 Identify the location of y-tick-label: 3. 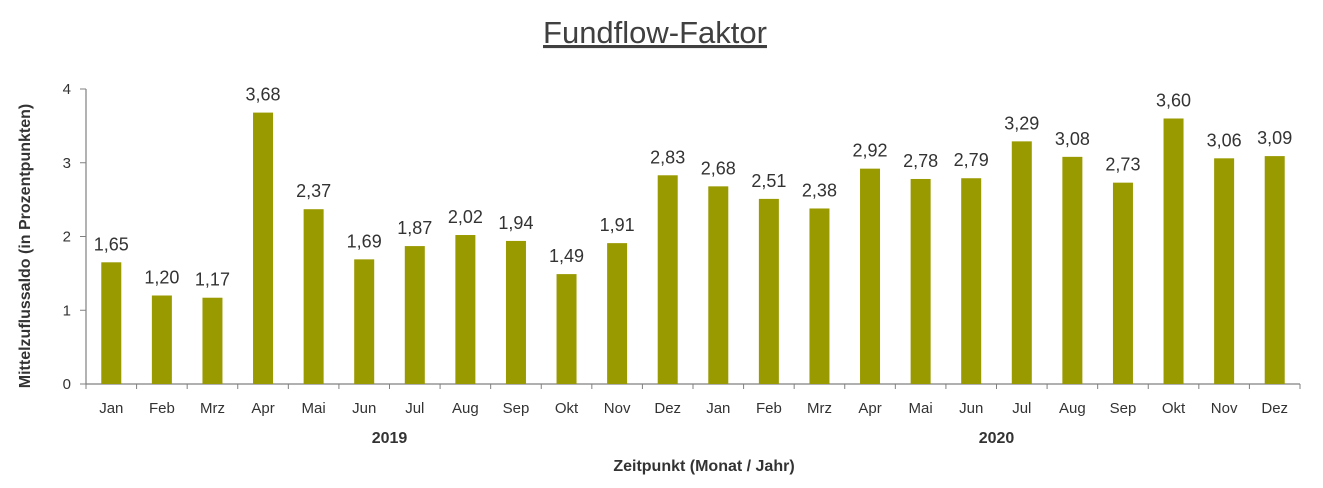
(67, 163).